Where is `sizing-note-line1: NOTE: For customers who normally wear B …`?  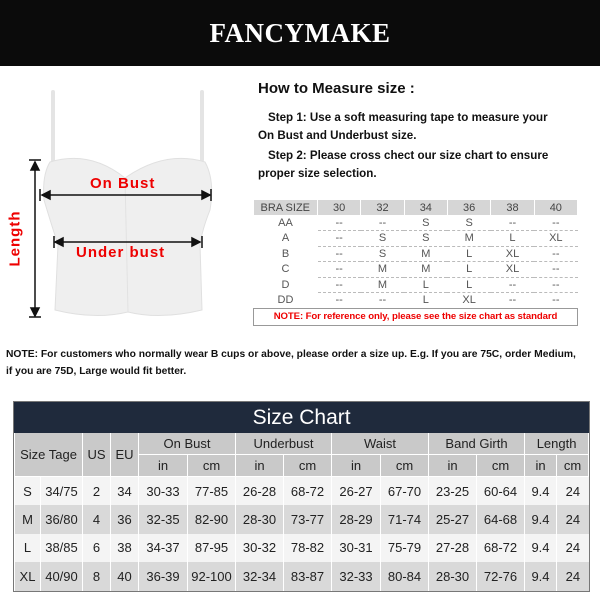 sizing-note-line1: NOTE: For customers who normally wear B … is located at coordinates (291, 354).